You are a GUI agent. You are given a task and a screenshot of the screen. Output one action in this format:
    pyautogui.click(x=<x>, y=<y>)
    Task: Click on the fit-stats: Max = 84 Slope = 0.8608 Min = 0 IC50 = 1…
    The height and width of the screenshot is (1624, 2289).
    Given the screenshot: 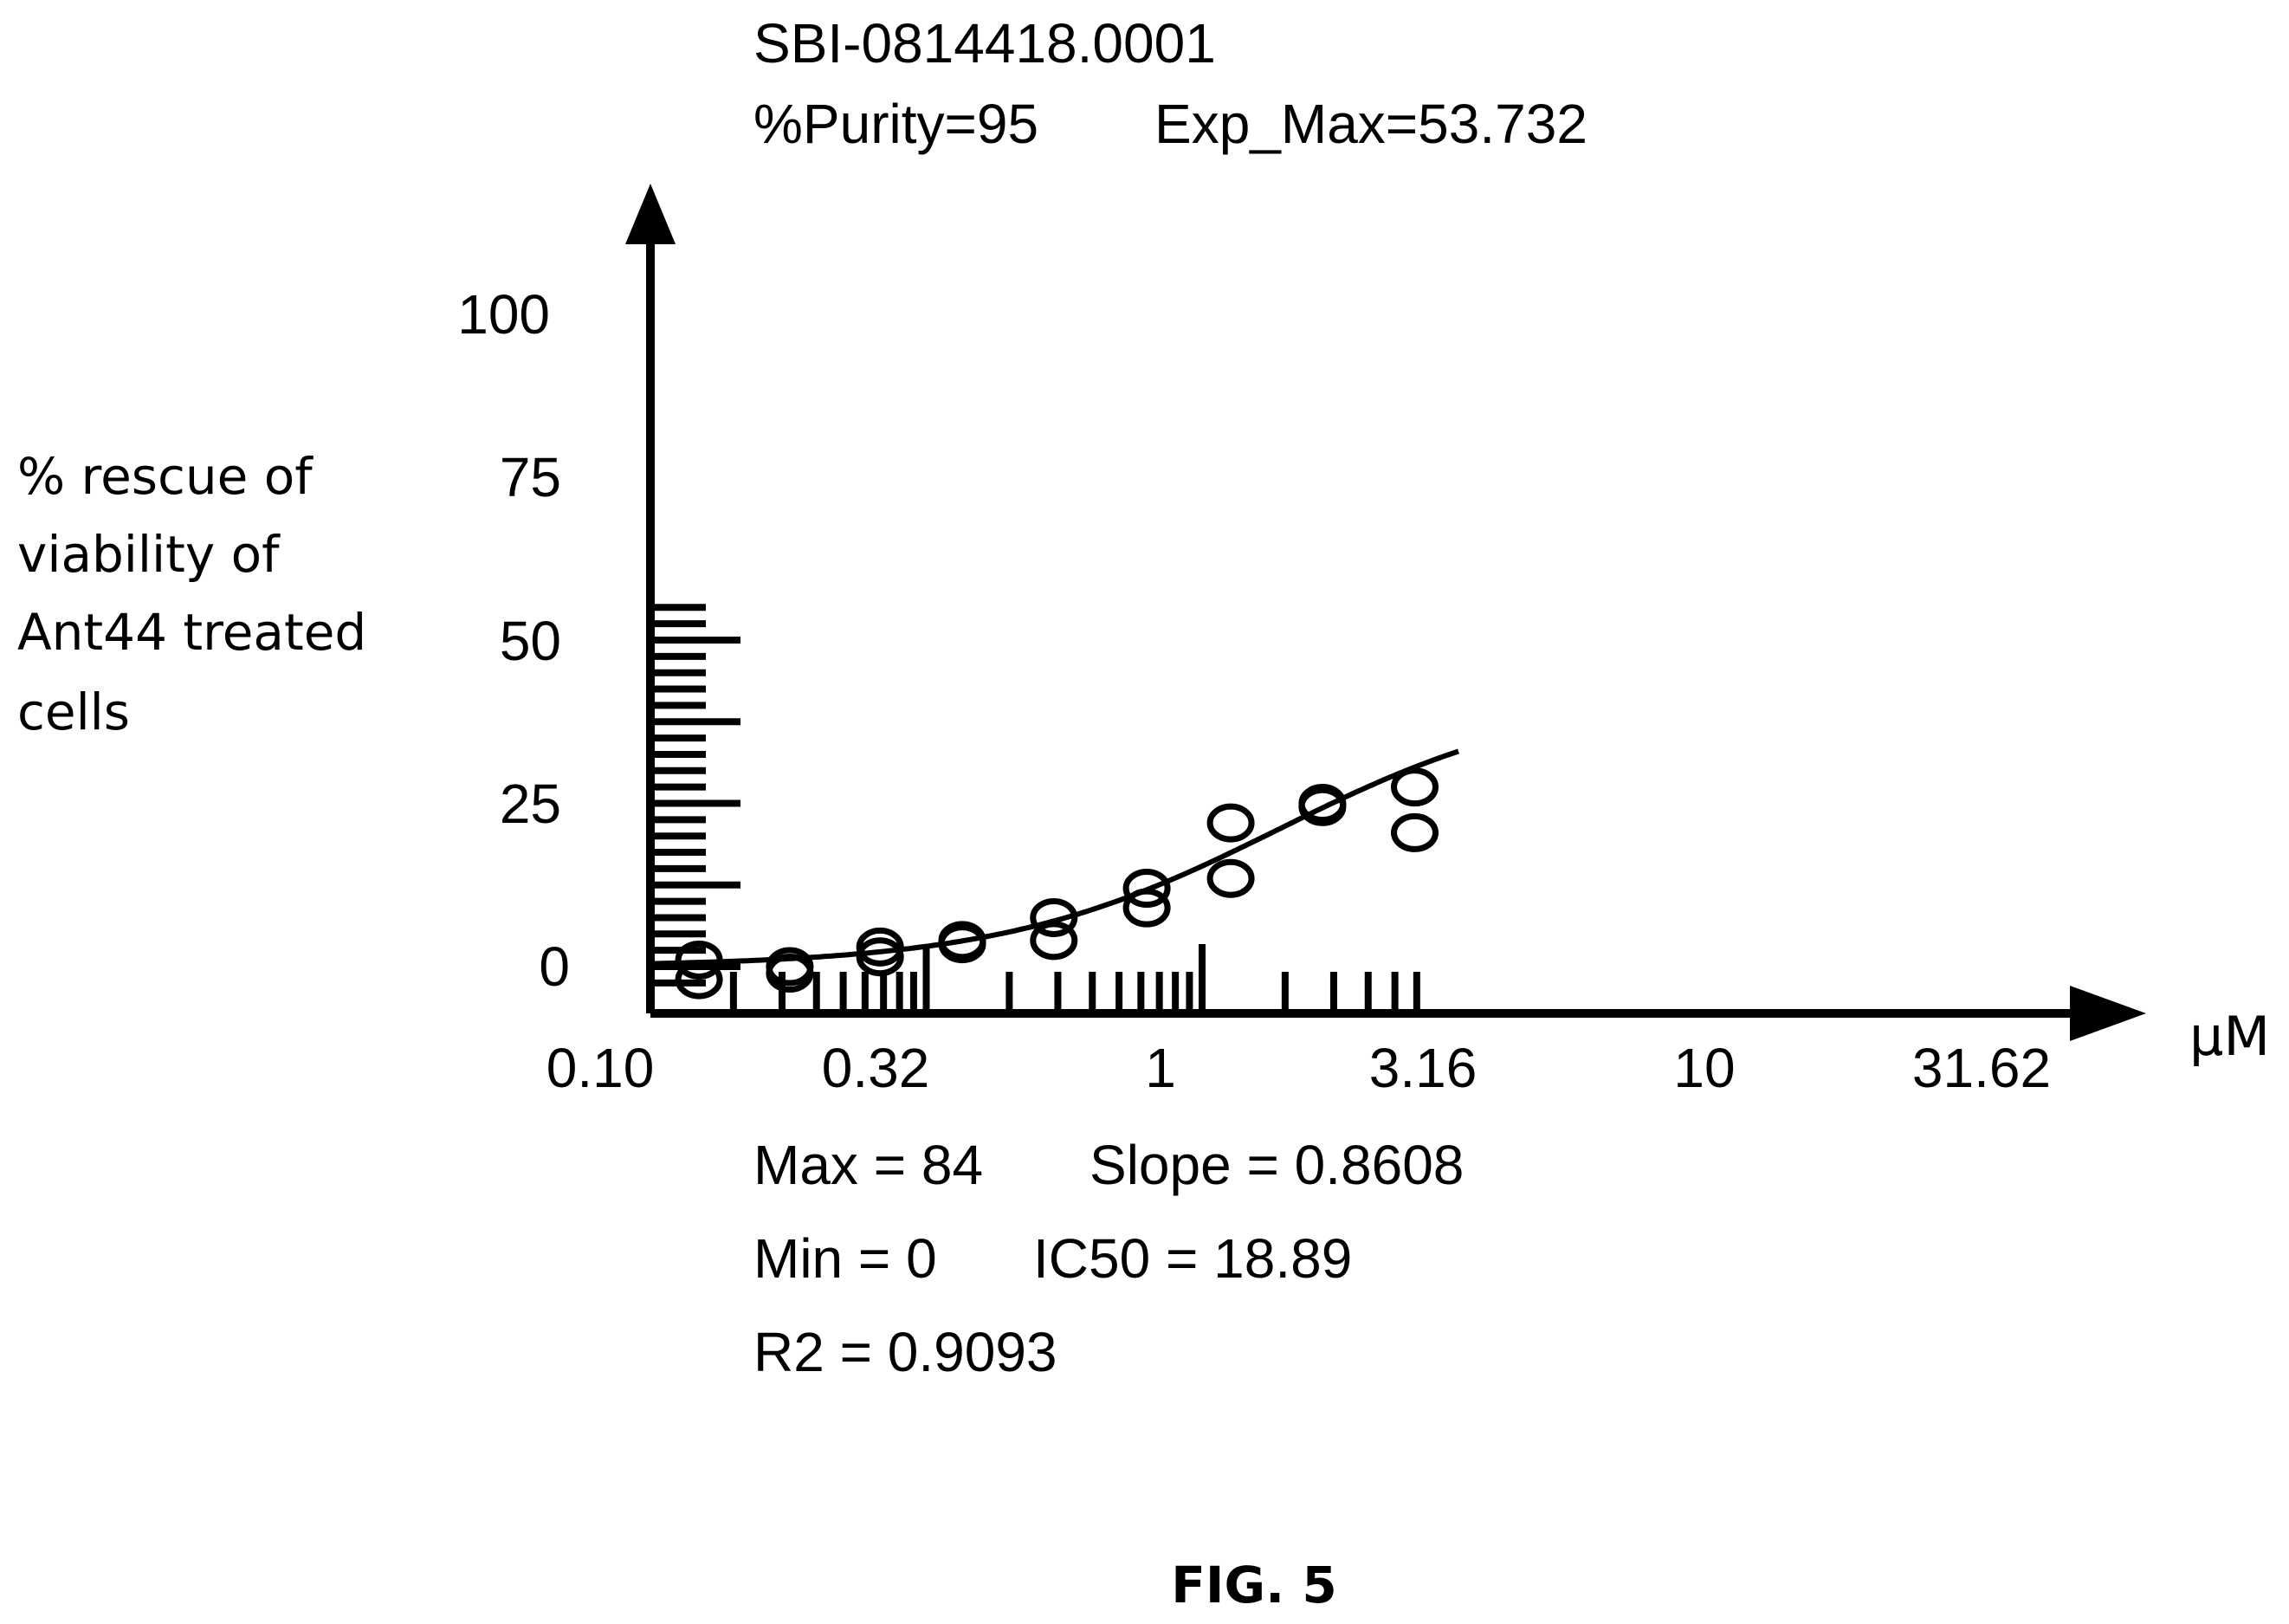 What is the action you would take?
    pyautogui.click(x=1108, y=1258)
    